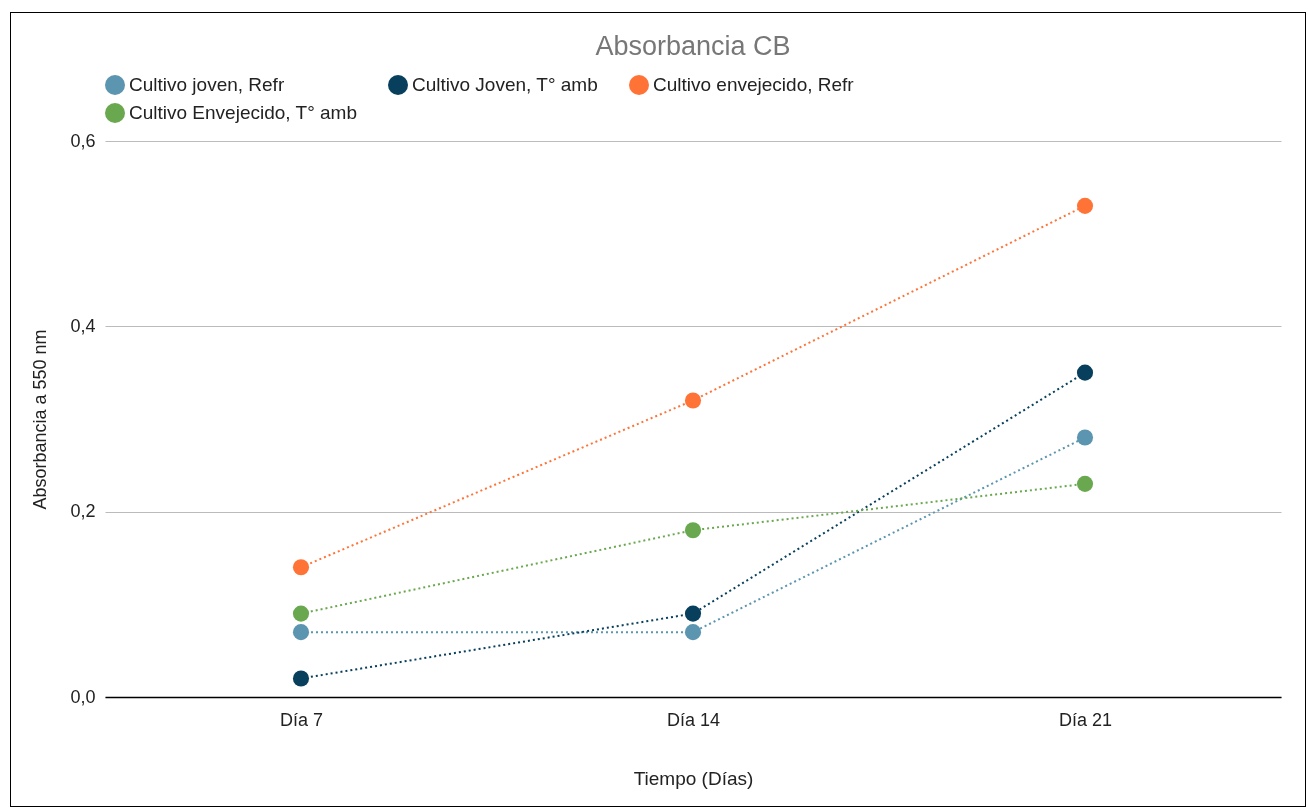 Image resolution: width=1308 pixels, height=807 pixels. I want to click on x-tick-label: Día 14, so click(693, 719).